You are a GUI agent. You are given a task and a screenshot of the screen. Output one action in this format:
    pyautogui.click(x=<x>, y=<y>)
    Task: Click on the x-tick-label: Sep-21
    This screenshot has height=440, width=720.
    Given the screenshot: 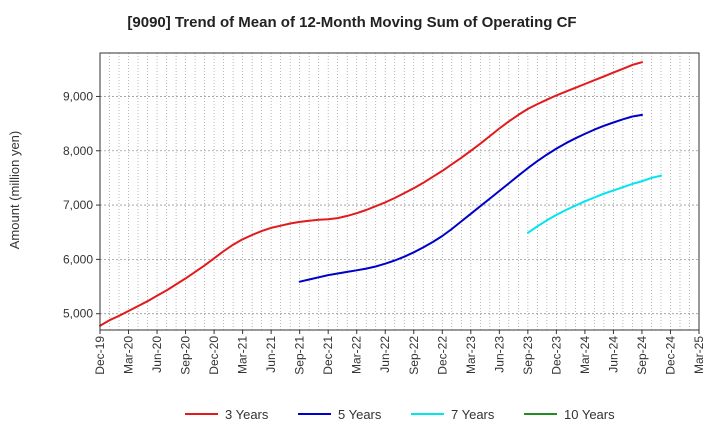 What is the action you would take?
    pyautogui.click(x=300, y=355)
    